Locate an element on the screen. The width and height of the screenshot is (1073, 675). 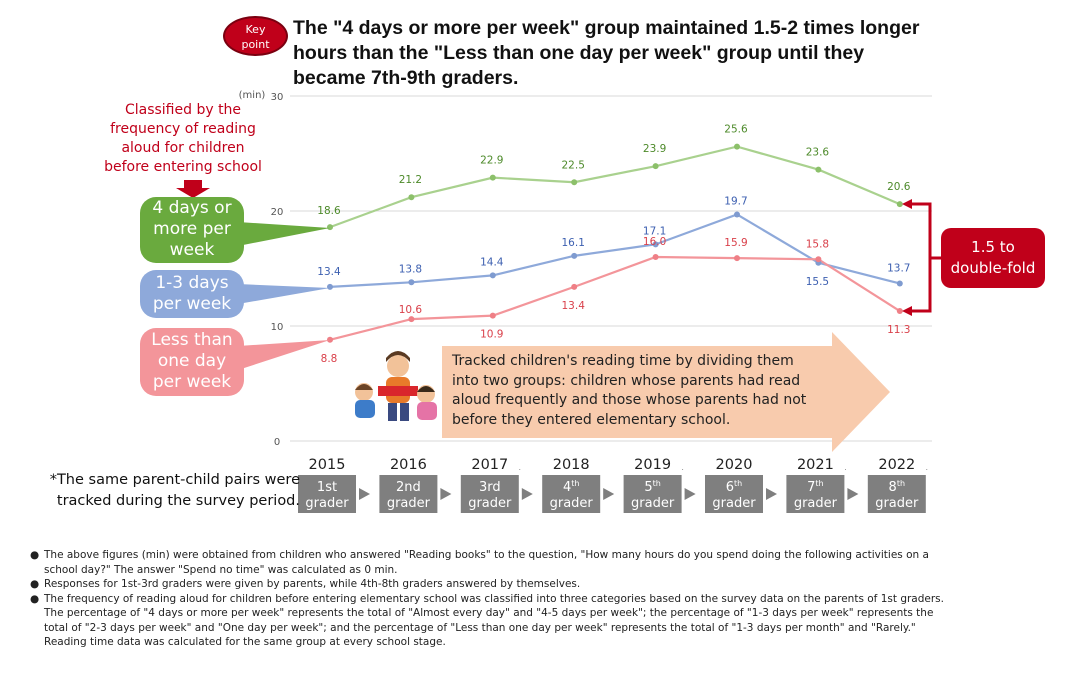
bubble-line: more per is located at coordinates (192, 229).